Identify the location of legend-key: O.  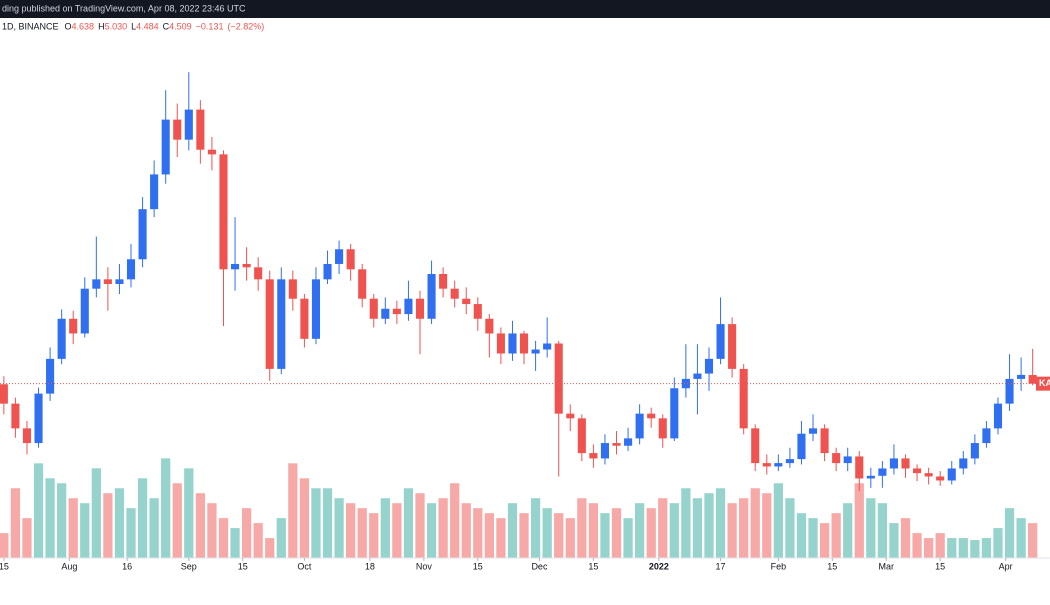
(68, 26).